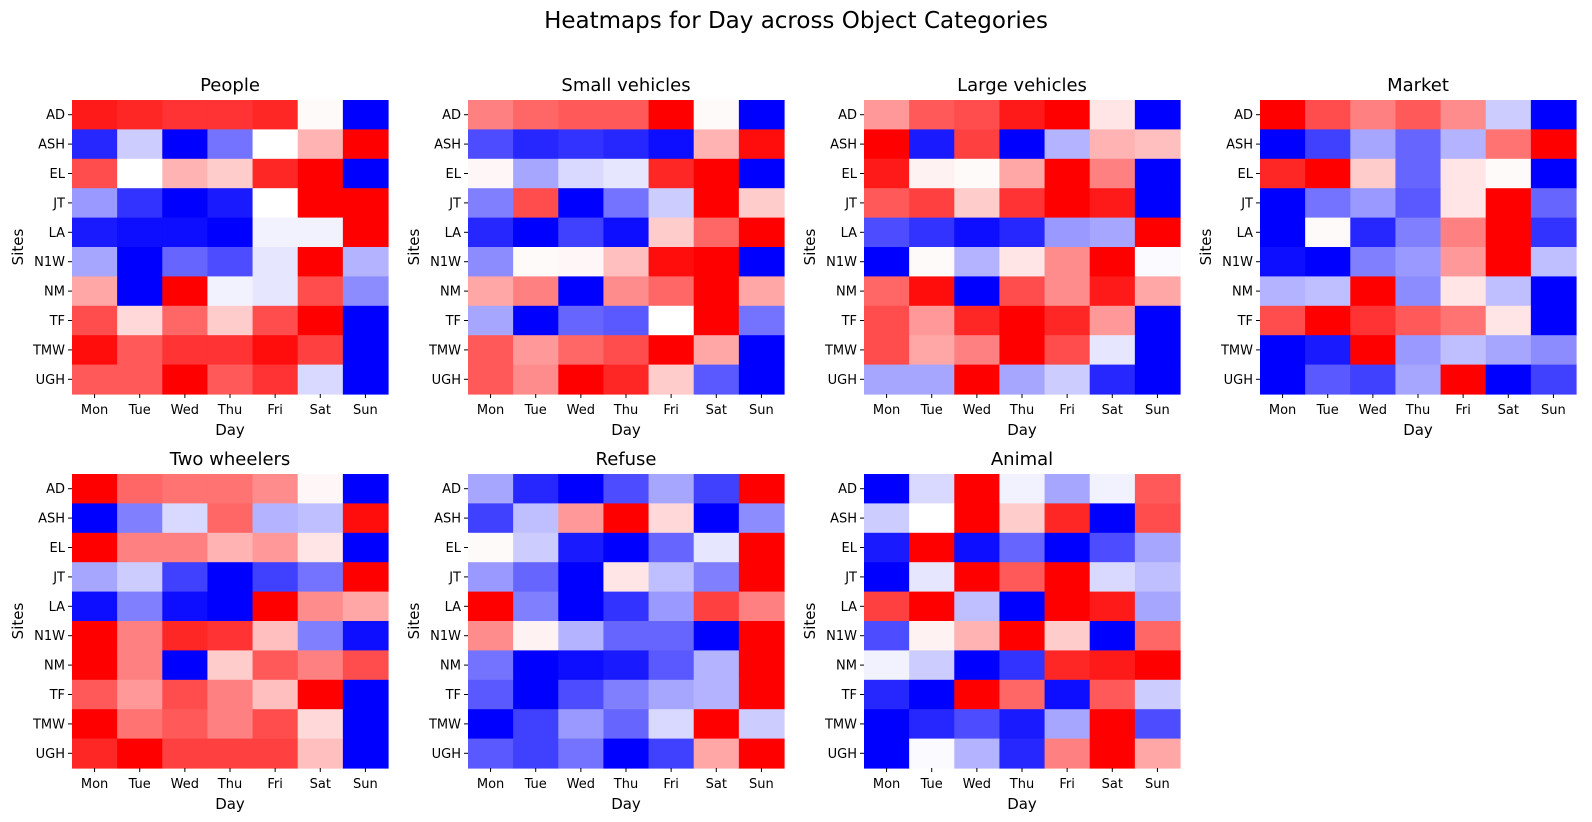  What do you see at coordinates (1243, 115) in the screenshot?
I see `y-tick-label: AD` at bounding box center [1243, 115].